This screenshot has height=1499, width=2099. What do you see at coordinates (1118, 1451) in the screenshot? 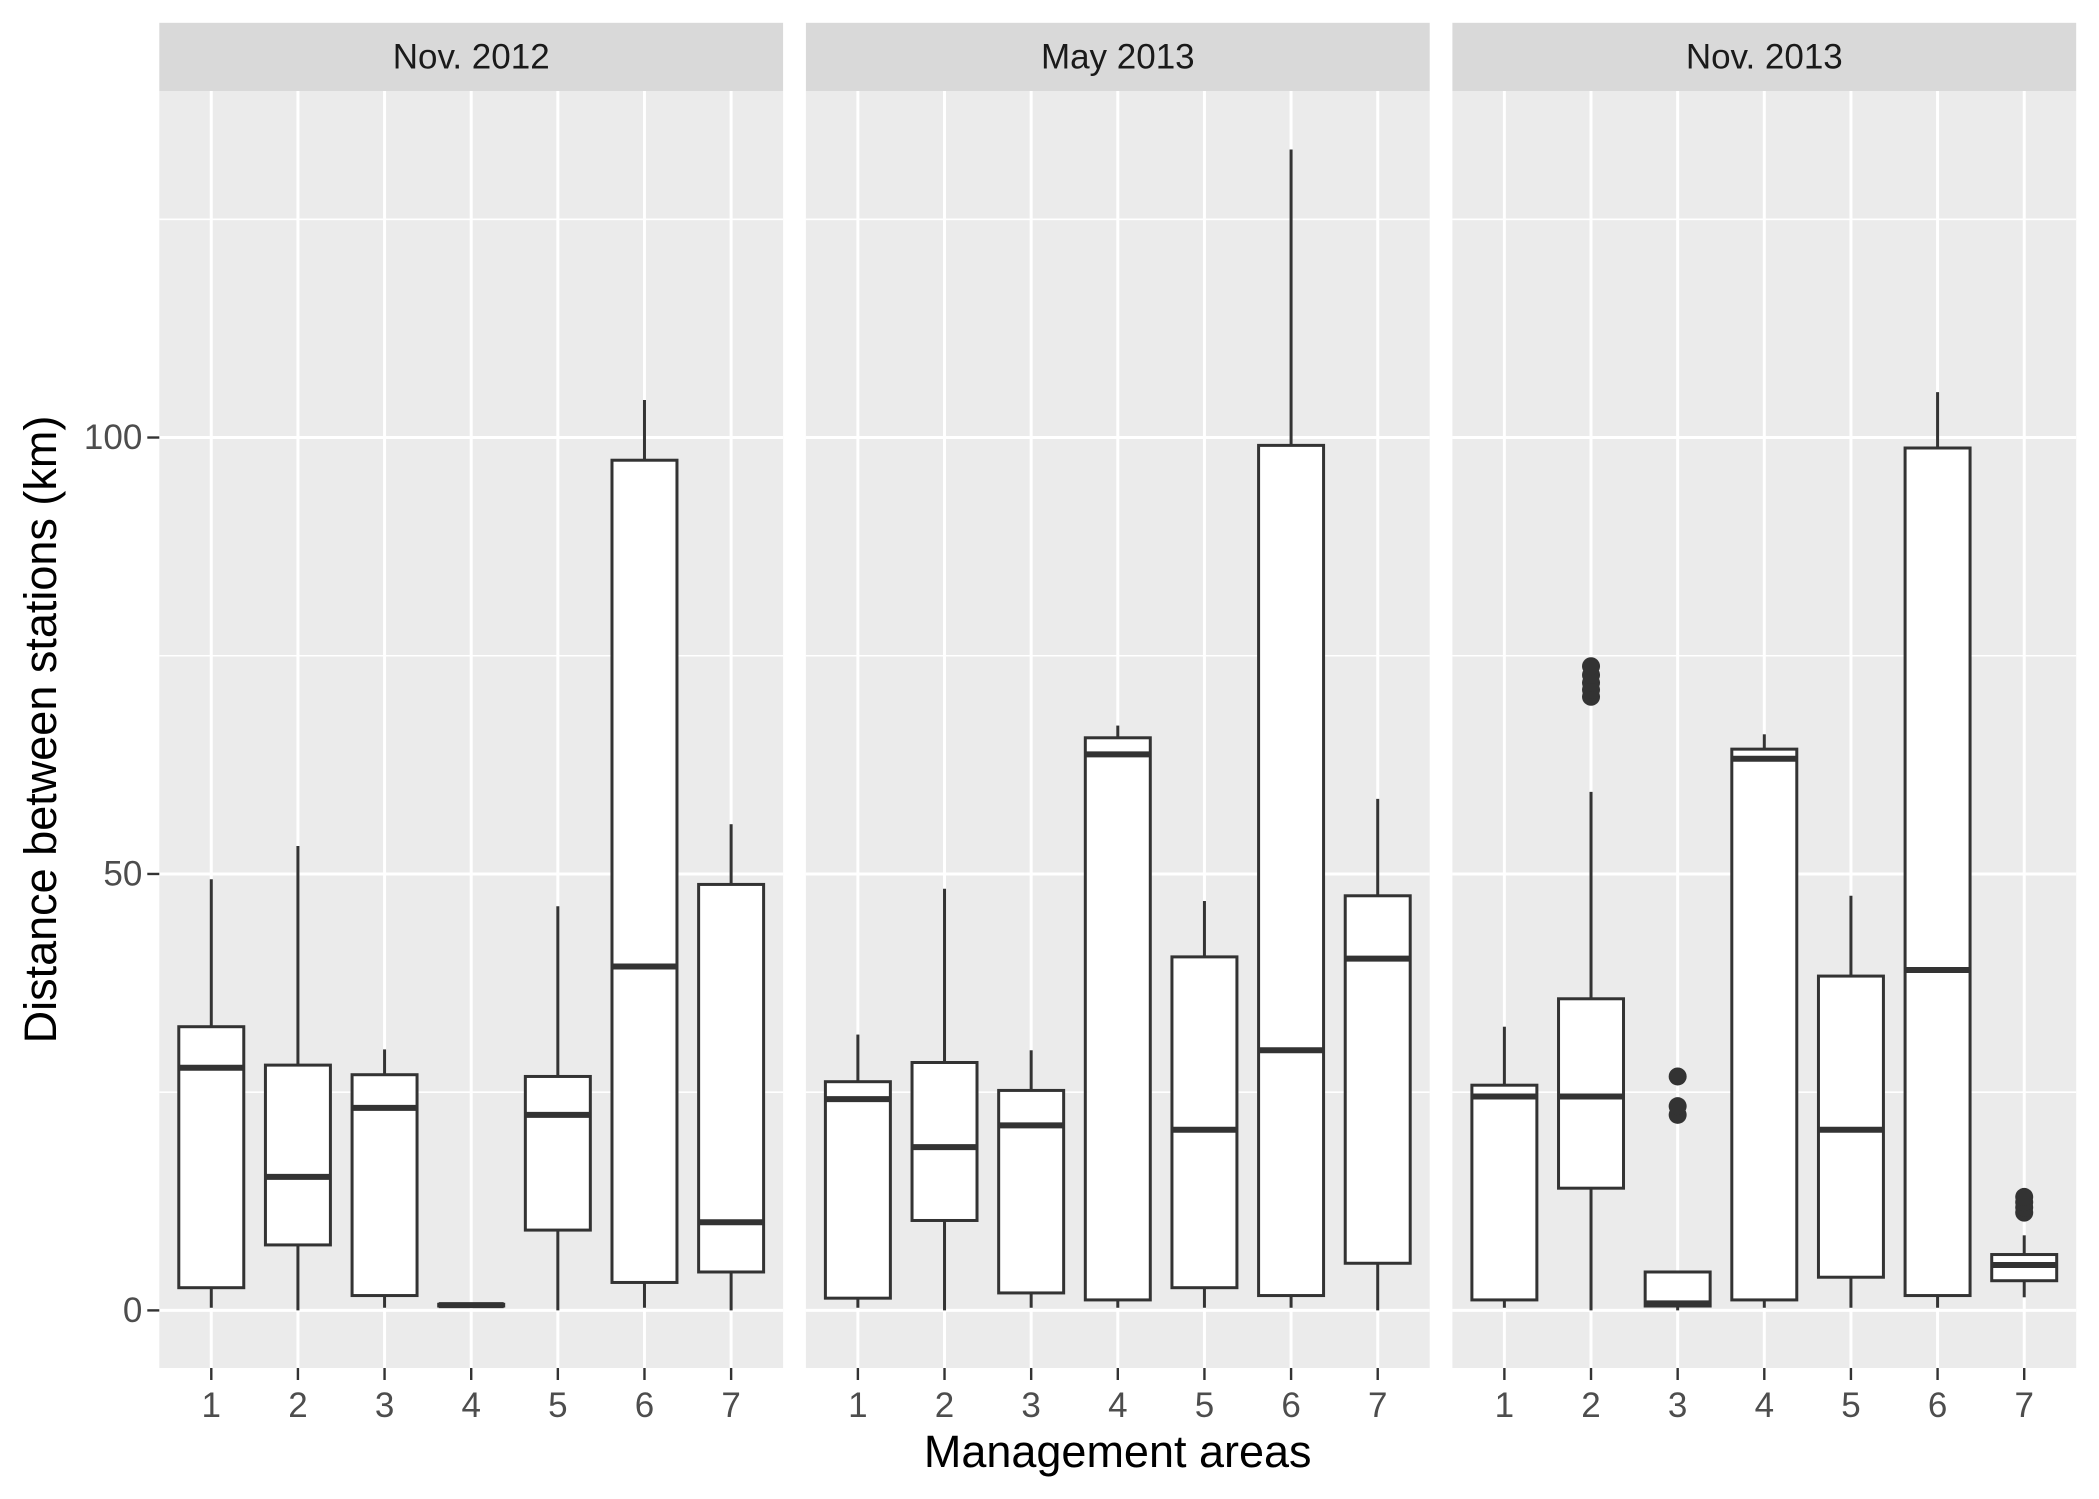
I see `x-axis-title: Management areas` at bounding box center [1118, 1451].